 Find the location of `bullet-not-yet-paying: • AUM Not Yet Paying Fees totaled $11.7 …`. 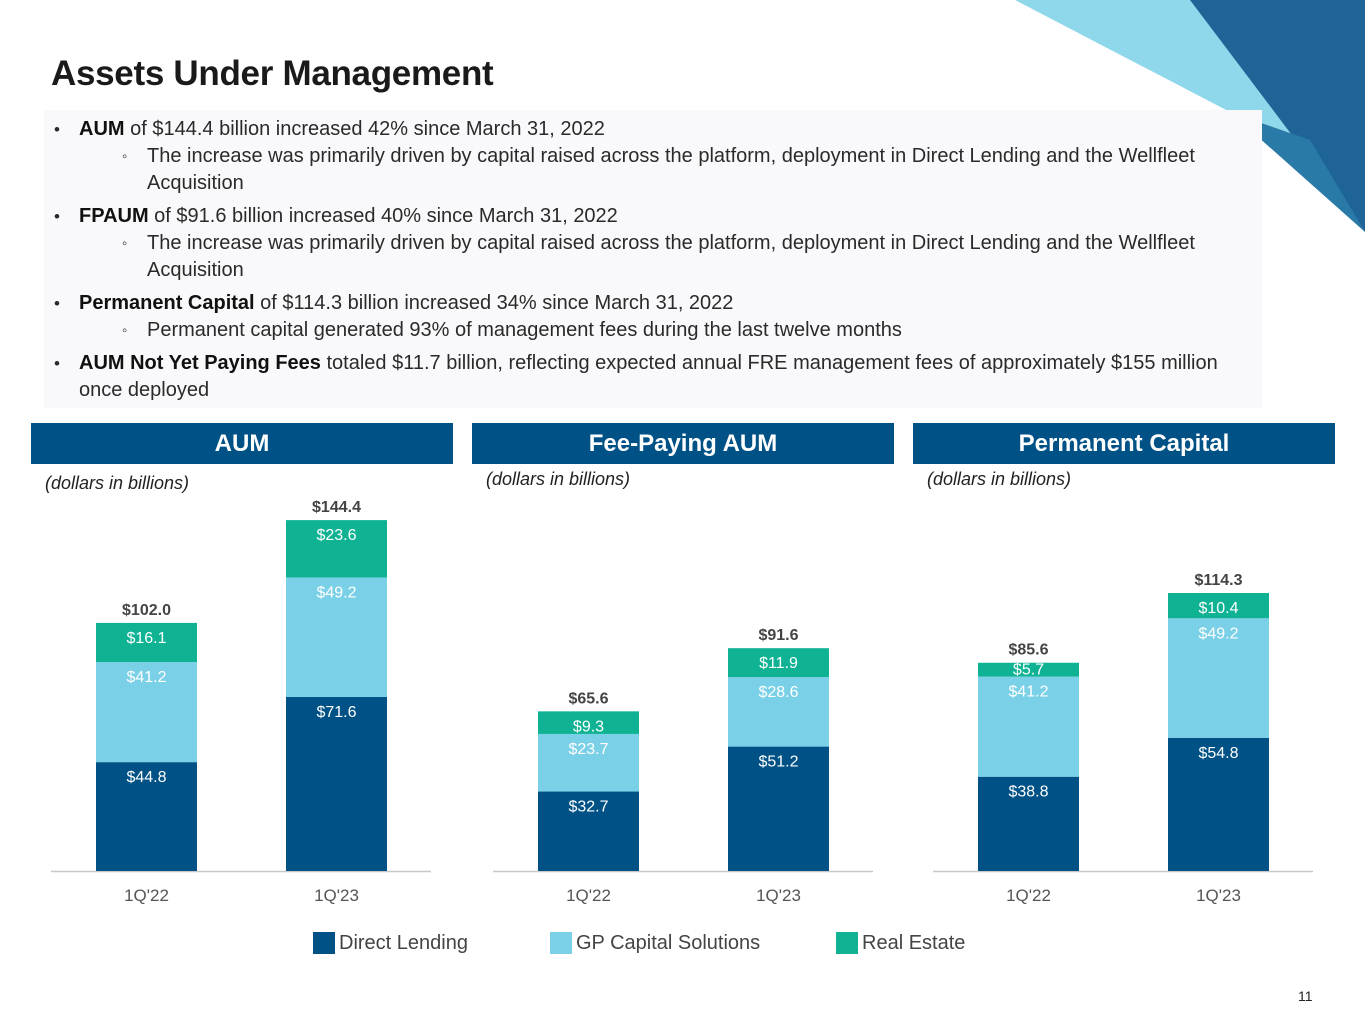

bullet-not-yet-paying: • AUM Not Yet Paying Fees totaled $11.7 … is located at coordinates (653, 377).